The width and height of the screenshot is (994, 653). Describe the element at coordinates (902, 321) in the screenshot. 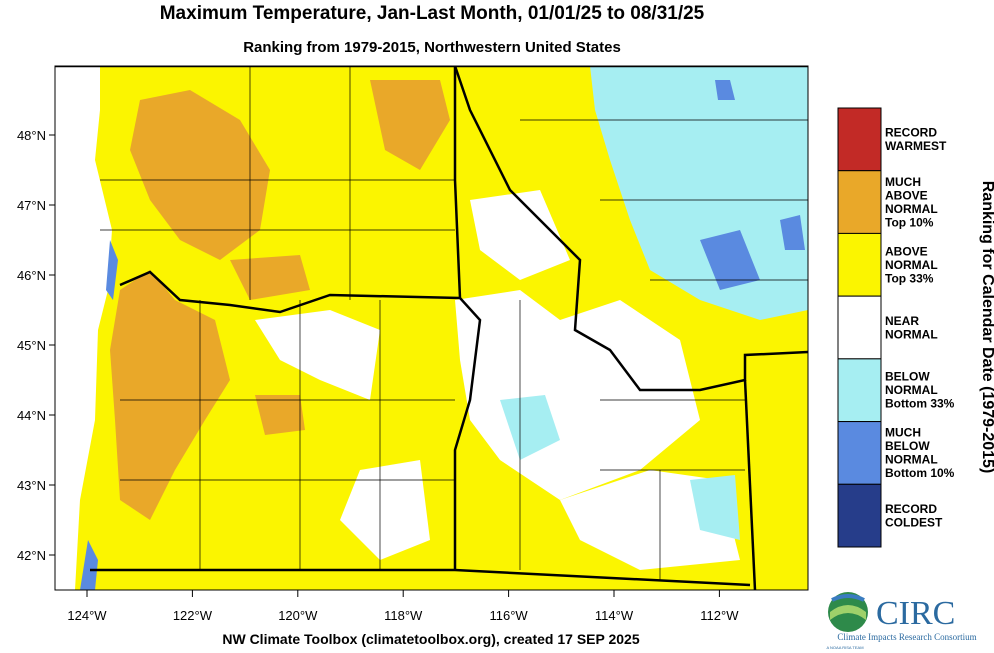

I see `legend-label: NEAR` at that location.